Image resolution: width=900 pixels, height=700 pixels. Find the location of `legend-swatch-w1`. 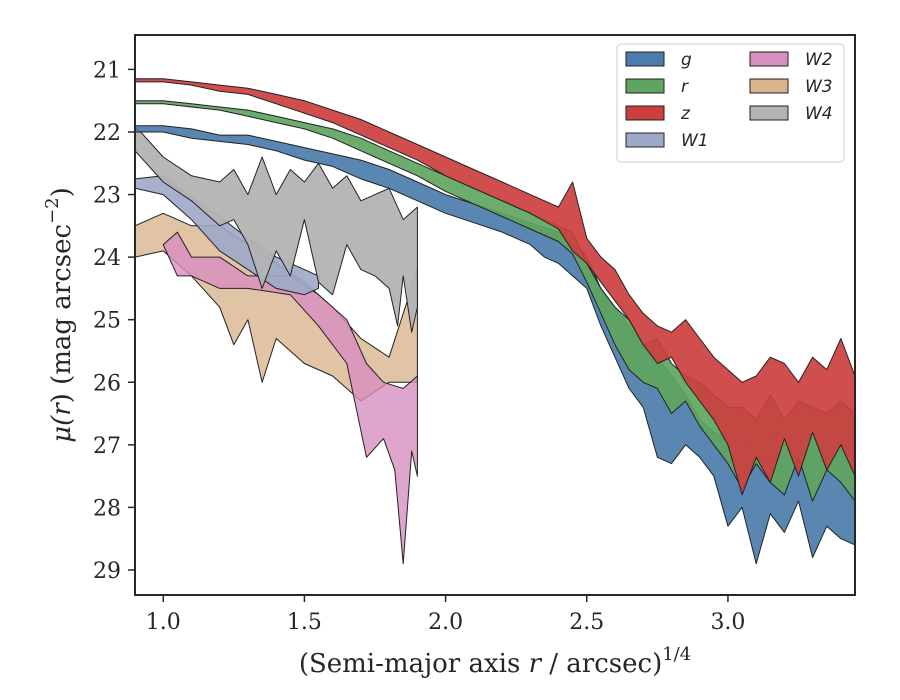

legend-swatch-w1 is located at coordinates (645, 140).